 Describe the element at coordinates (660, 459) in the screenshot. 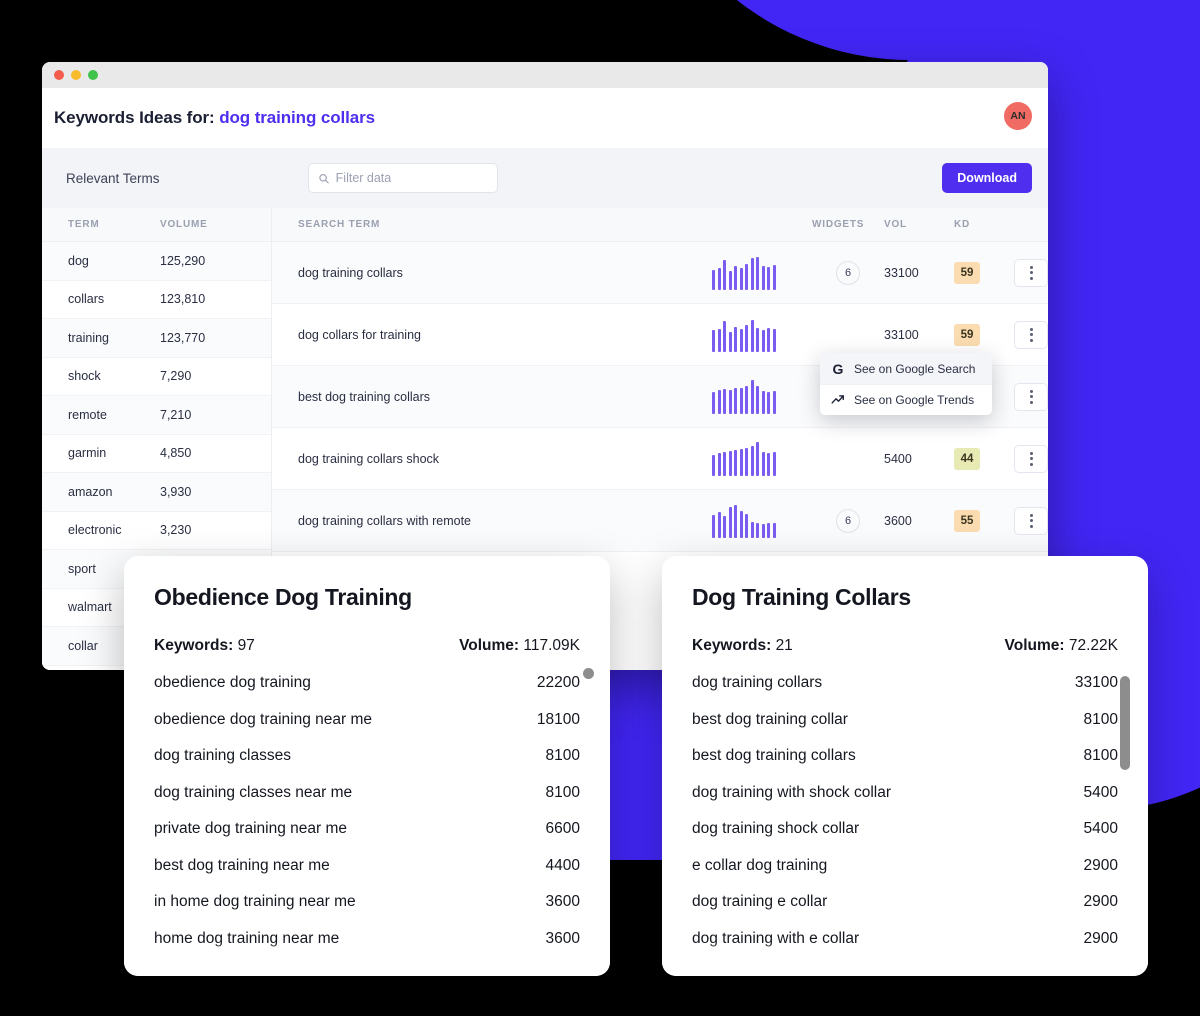

I see `table-row: dog training collars shock 5400 44` at that location.